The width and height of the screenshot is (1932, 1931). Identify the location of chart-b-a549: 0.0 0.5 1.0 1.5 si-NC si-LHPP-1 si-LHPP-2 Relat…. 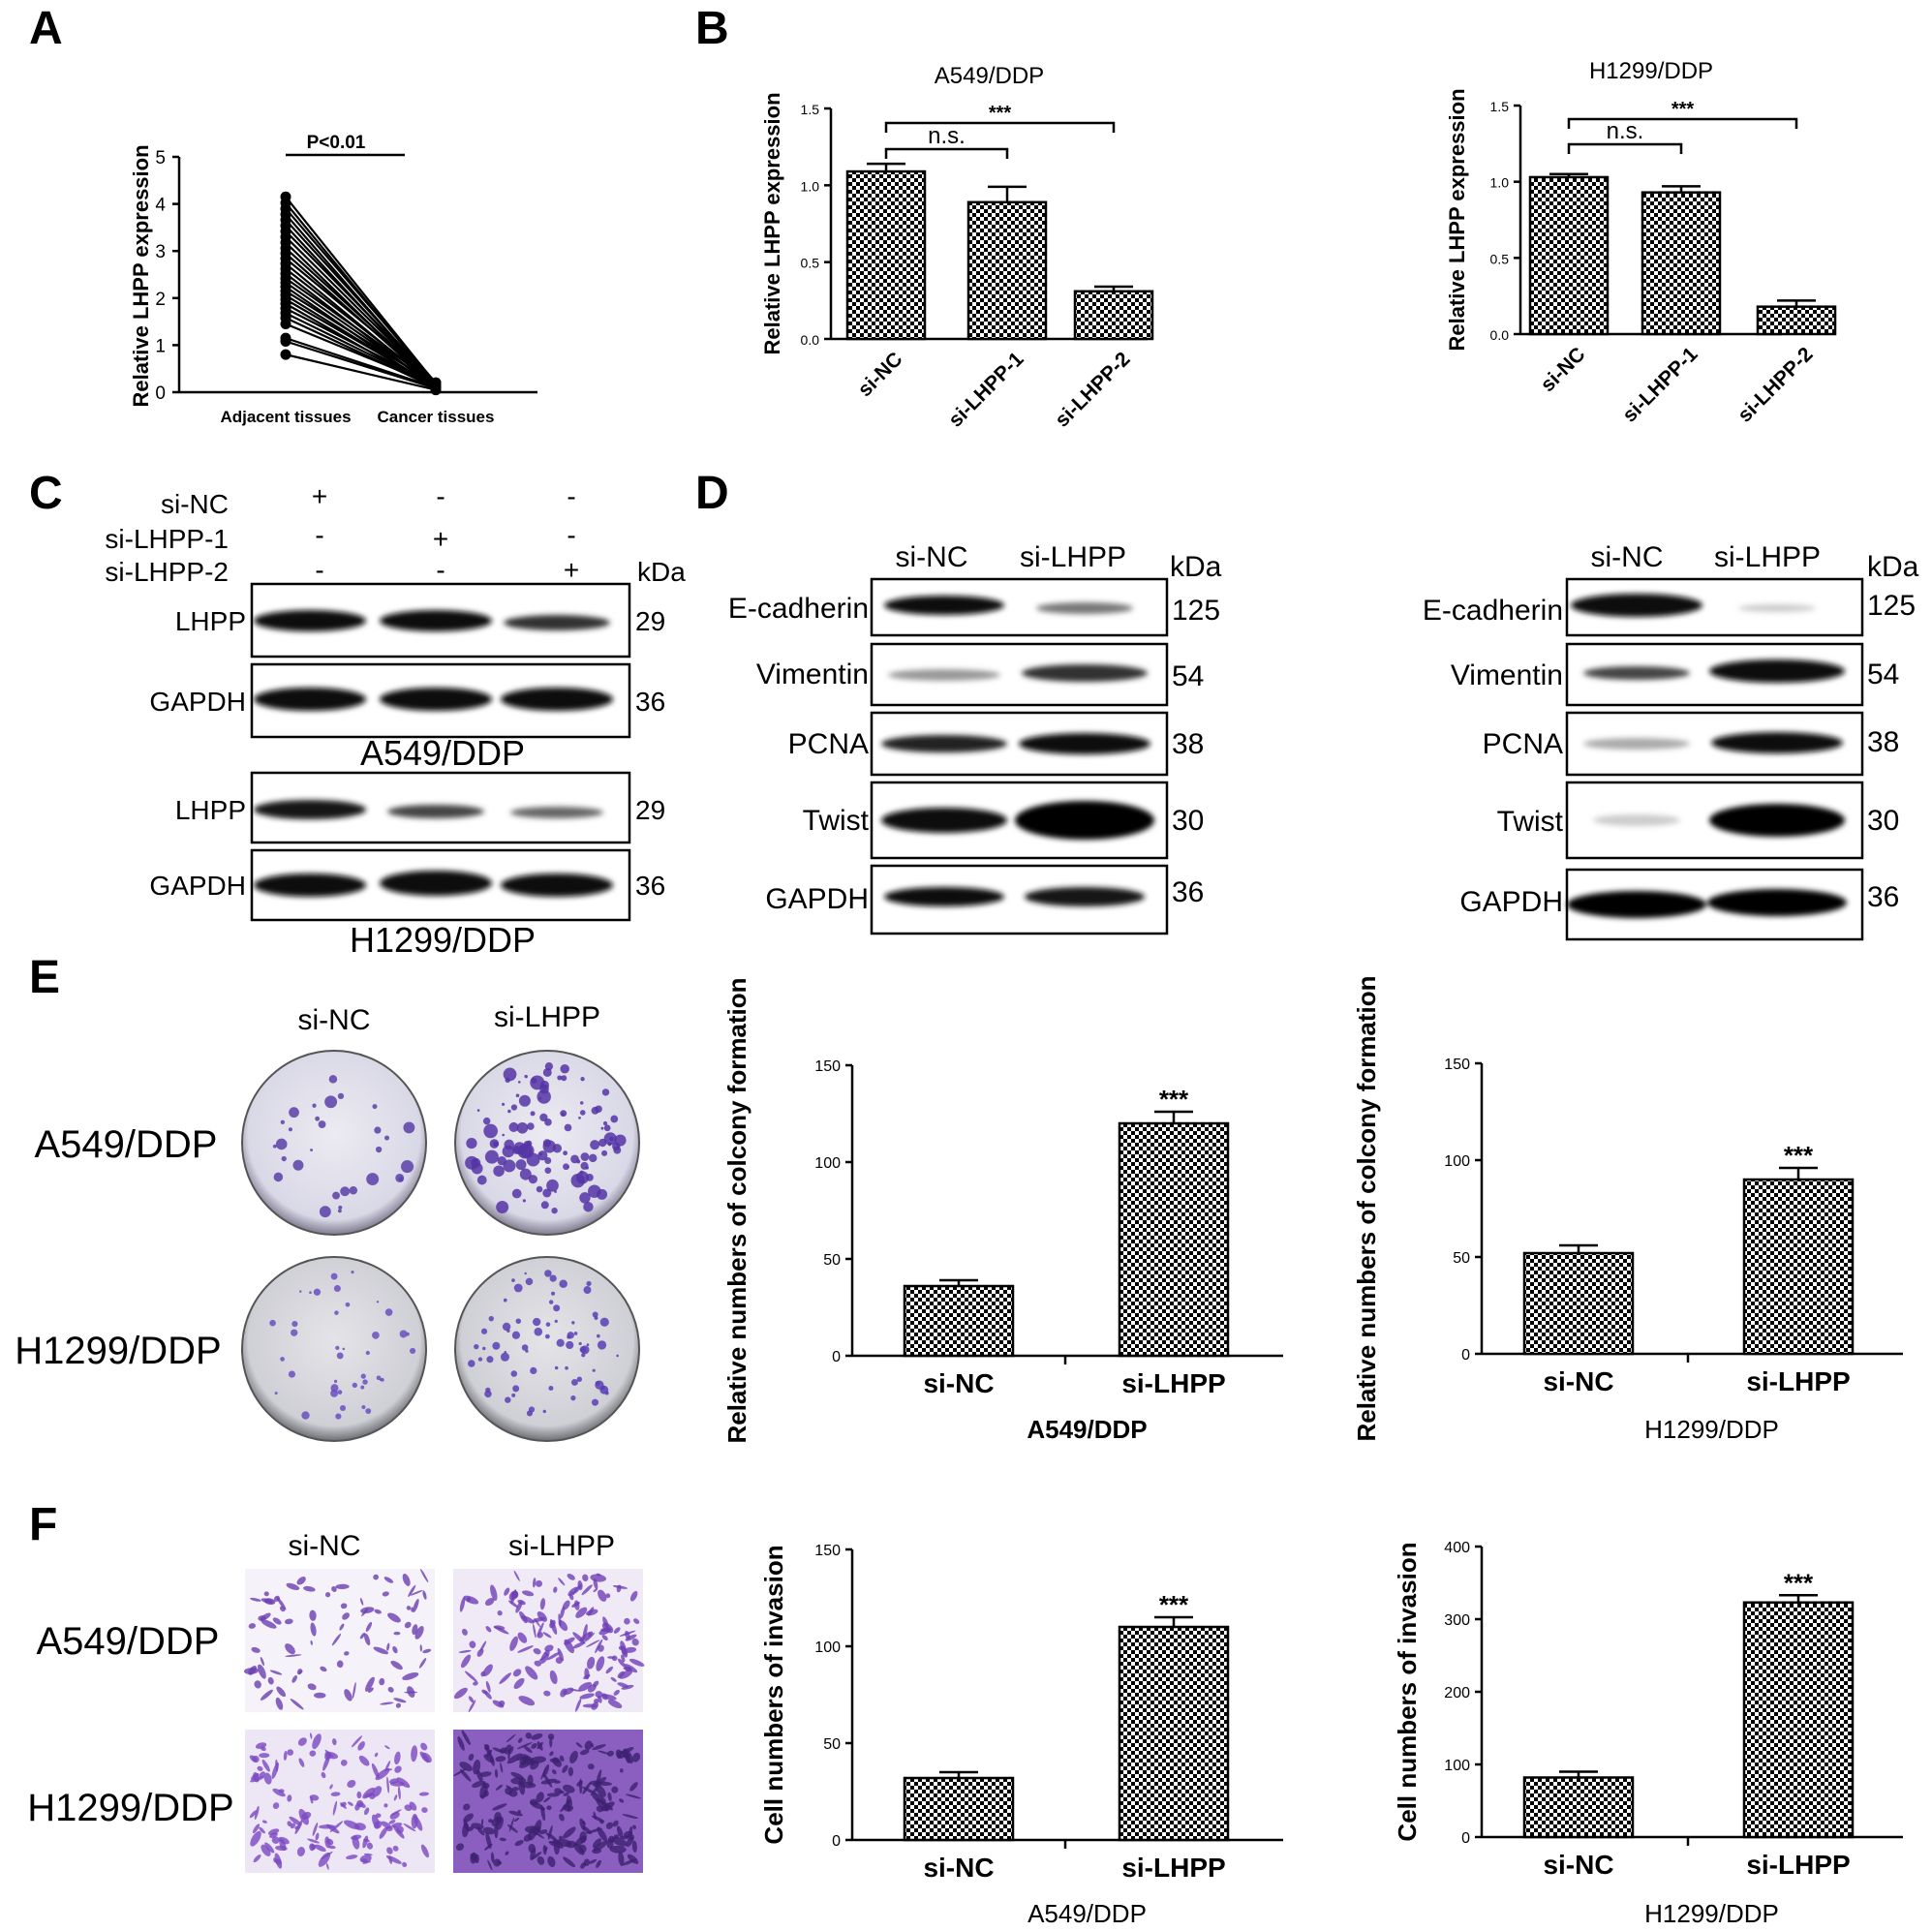
(957, 247).